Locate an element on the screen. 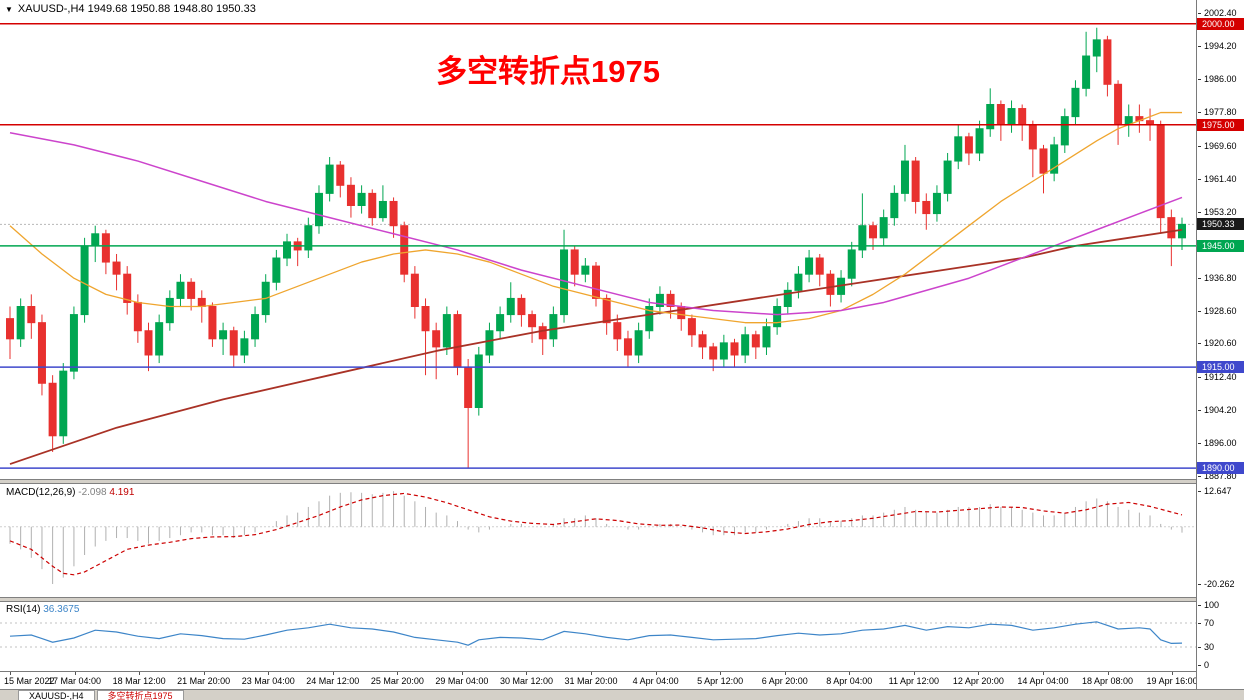 This screenshot has height=700, width=1244. time-label: 8 Apr 04:00 is located at coordinates (849, 681).